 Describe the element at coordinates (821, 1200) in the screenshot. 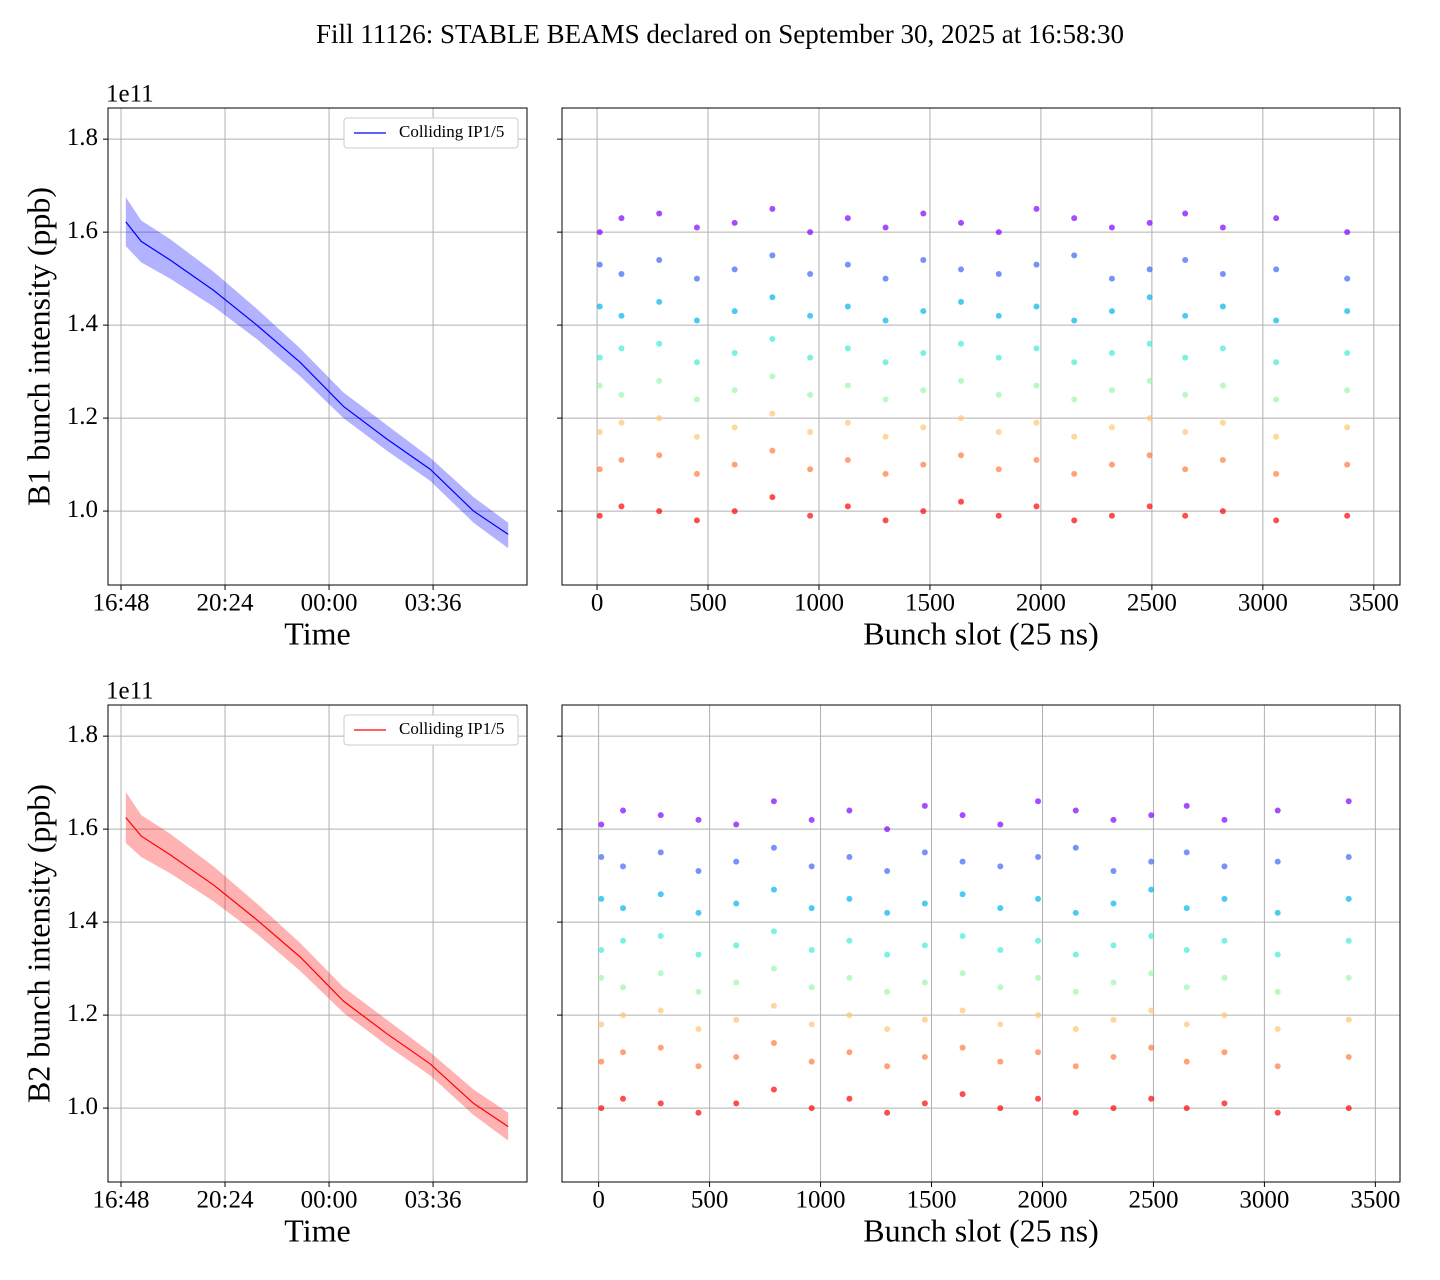

I see `x-tick-label: 1000` at that location.